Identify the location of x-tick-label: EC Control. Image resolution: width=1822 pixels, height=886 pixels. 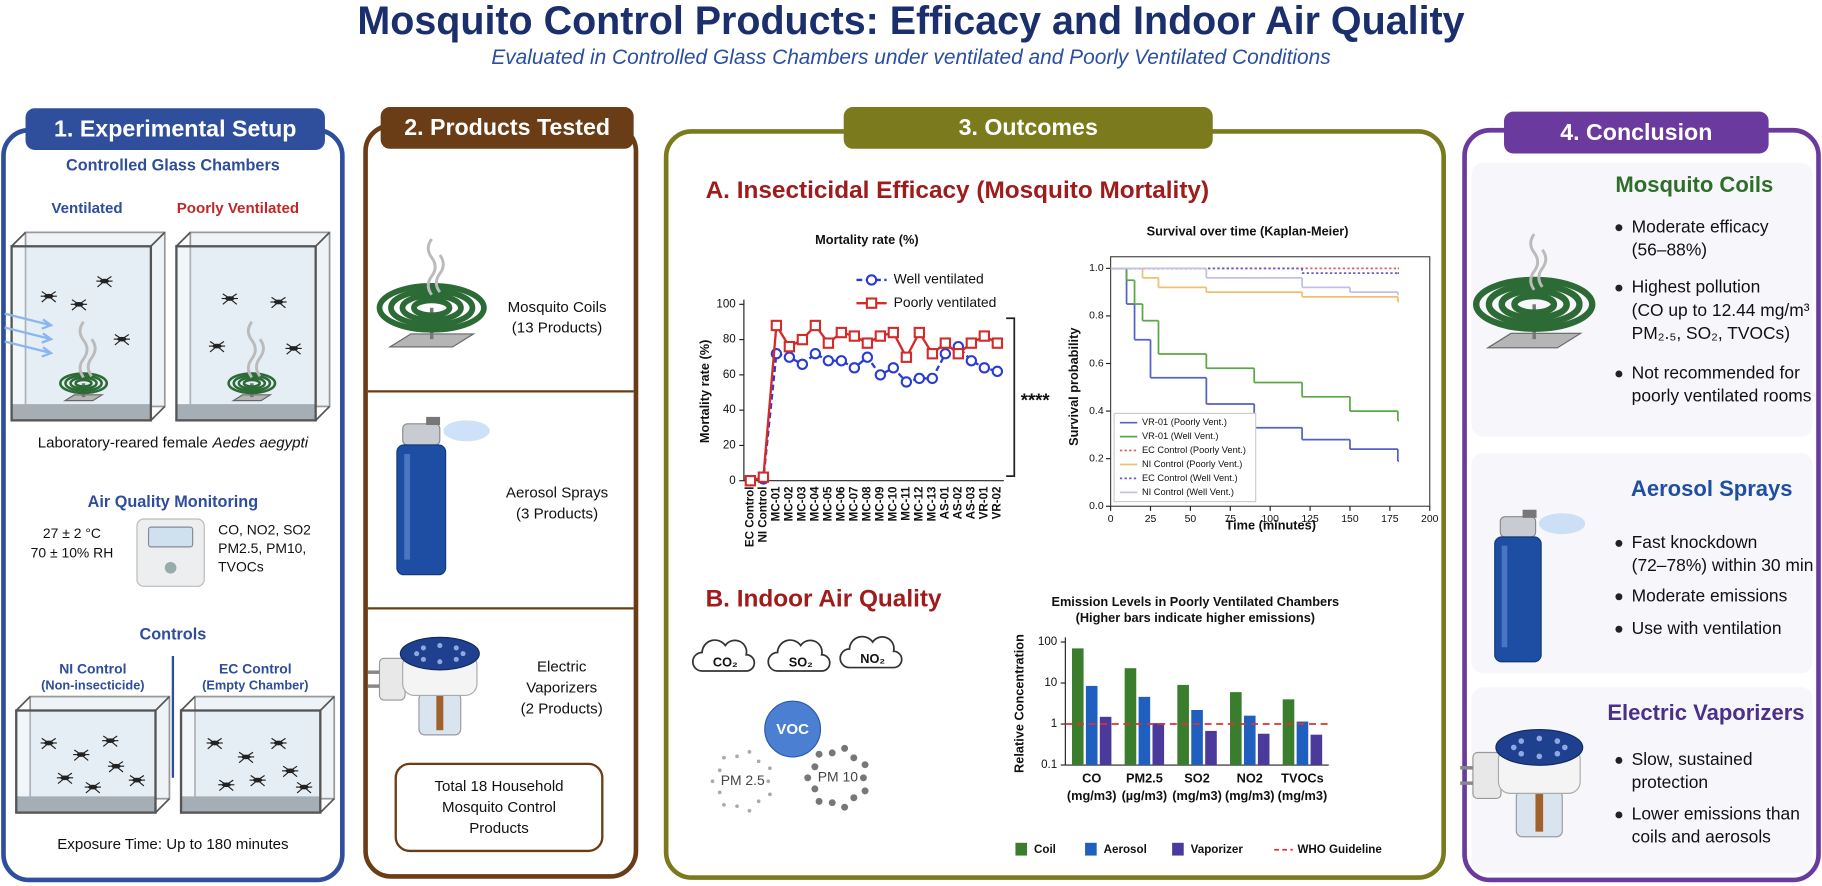
(749, 517).